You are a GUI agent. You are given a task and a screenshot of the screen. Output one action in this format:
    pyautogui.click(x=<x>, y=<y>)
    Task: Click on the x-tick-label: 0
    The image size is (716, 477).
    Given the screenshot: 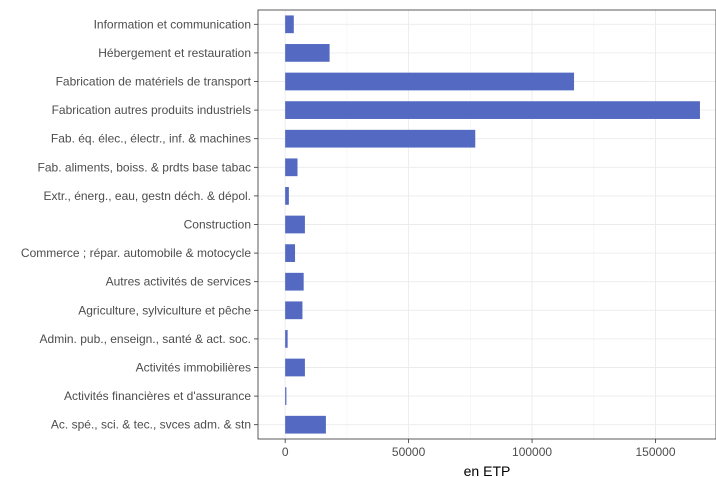 What is the action you would take?
    pyautogui.click(x=285, y=452)
    